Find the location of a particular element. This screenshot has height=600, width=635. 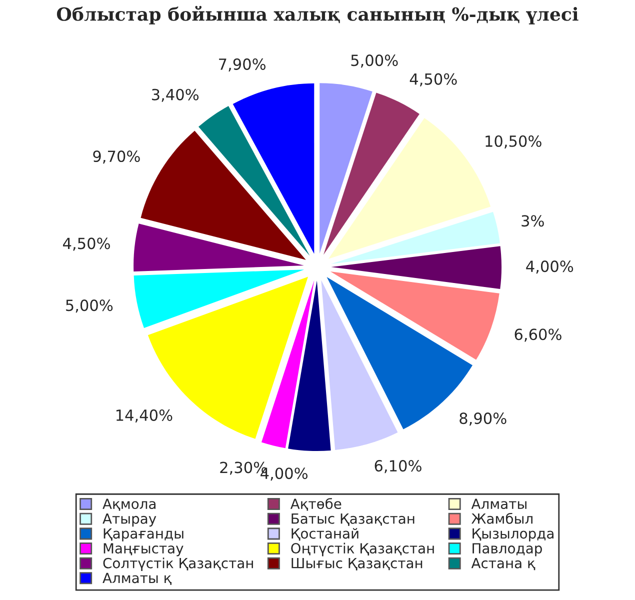

data-label: 7,90% is located at coordinates (242, 65).